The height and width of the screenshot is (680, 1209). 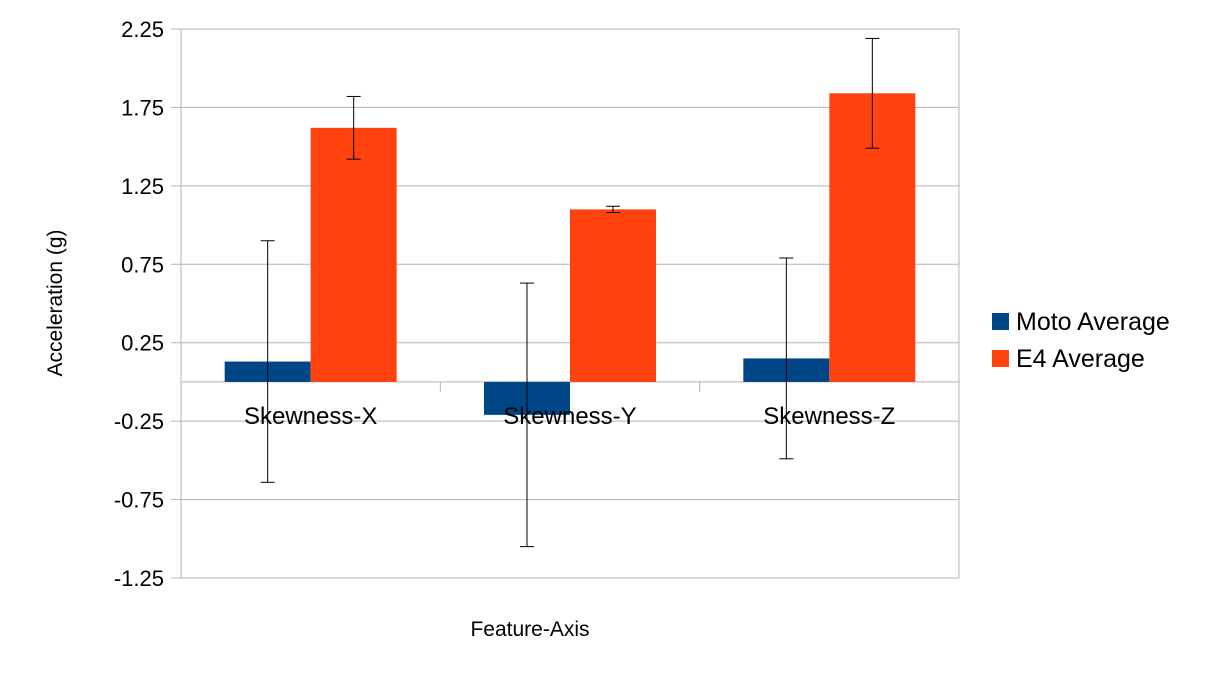 I want to click on x-category-label: Skewness-Z, so click(x=829, y=416).